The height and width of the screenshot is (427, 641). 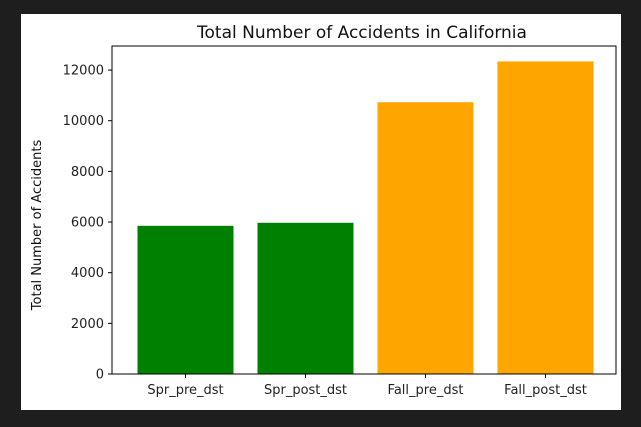 I want to click on y-tick-label: 6000, so click(x=87, y=223).